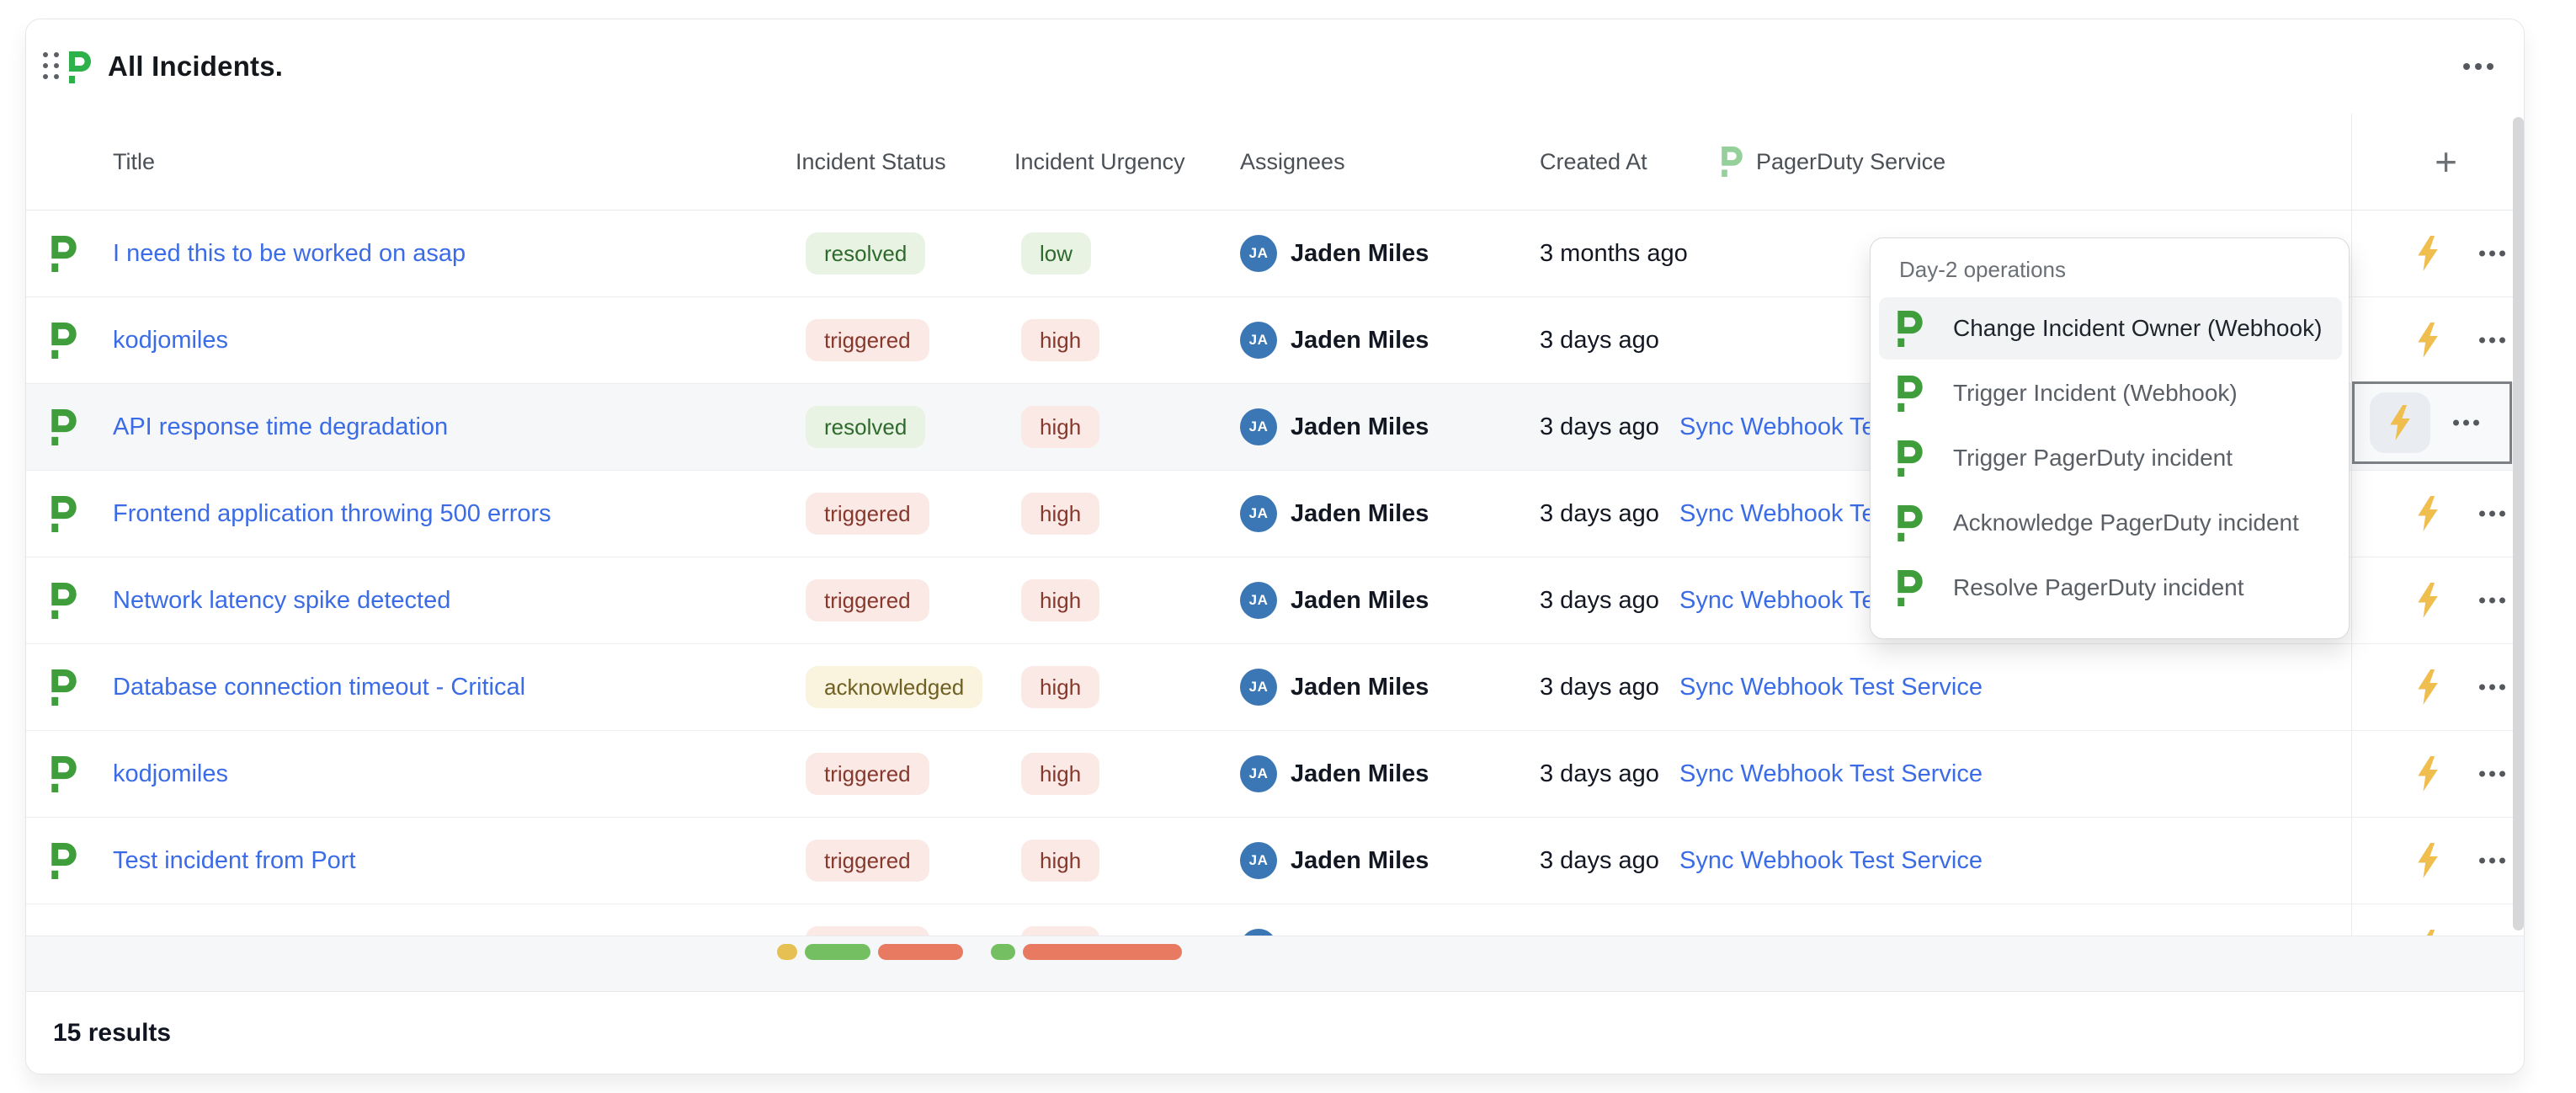  Describe the element at coordinates (2110, 328) in the screenshot. I see `menu-item-change-incident-owner-webhook: Change Incident Owner (Webhook)` at that location.